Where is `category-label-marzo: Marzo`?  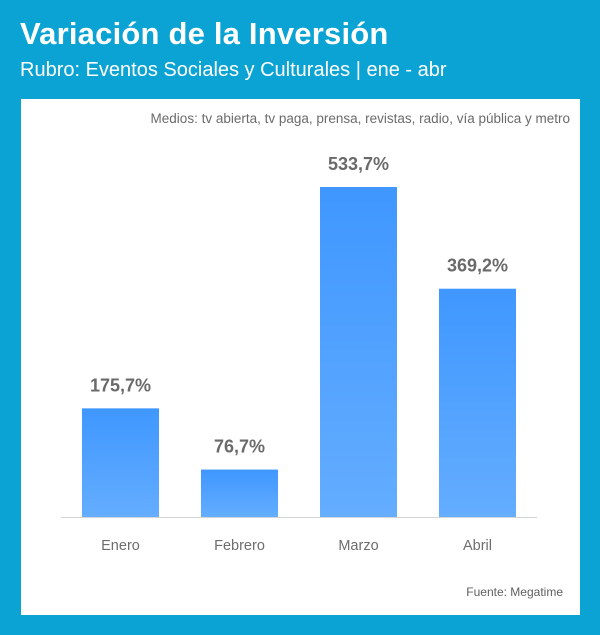 category-label-marzo: Marzo is located at coordinates (358, 546).